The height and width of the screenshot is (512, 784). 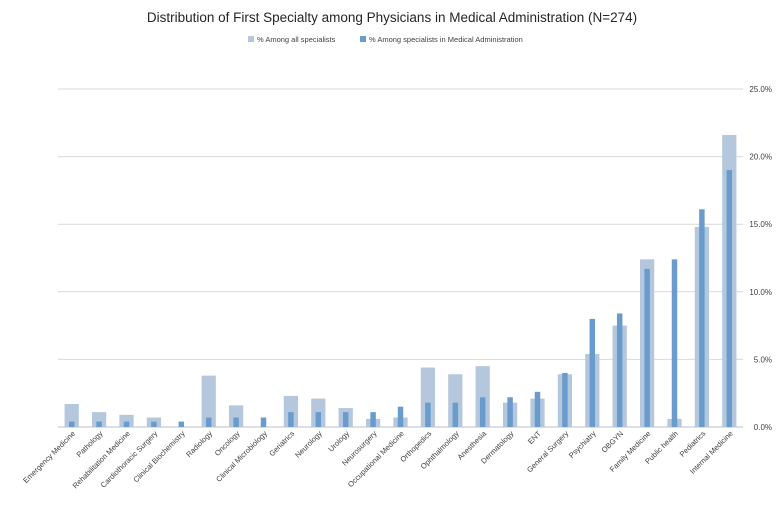 I want to click on bar-medical-administration-neurology, so click(x=318, y=419).